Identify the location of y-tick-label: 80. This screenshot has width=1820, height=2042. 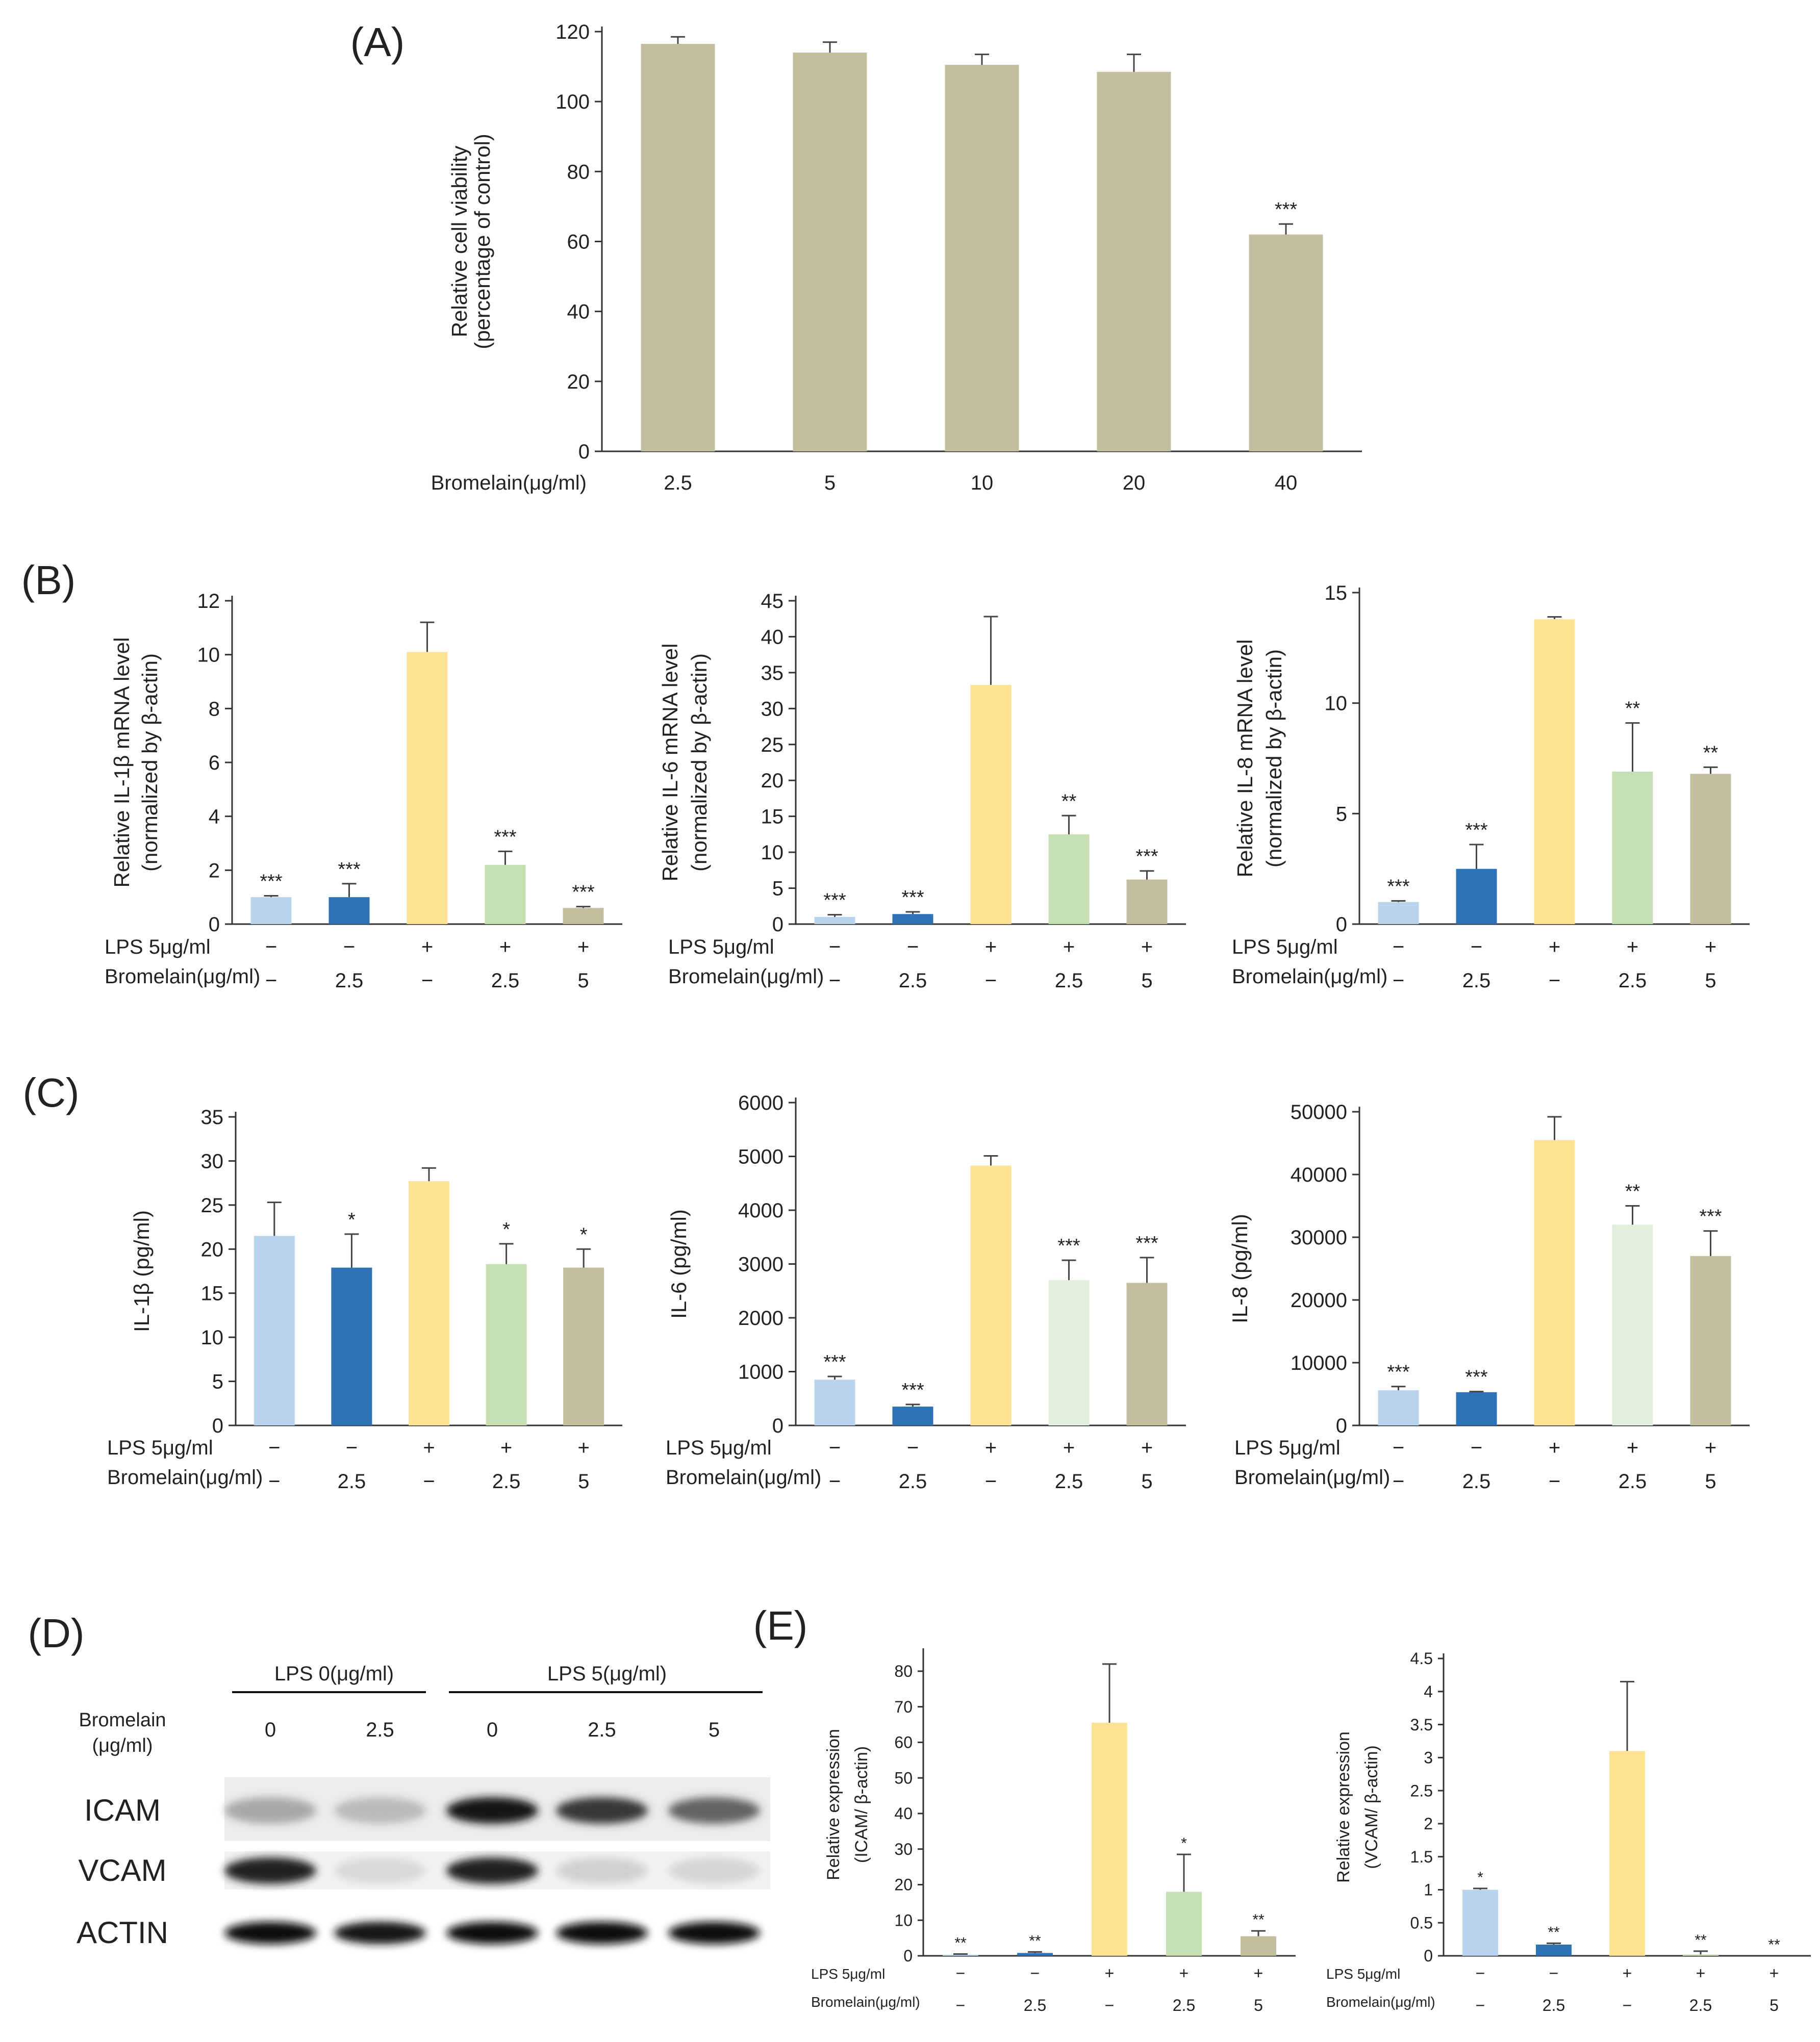
(903, 1671).